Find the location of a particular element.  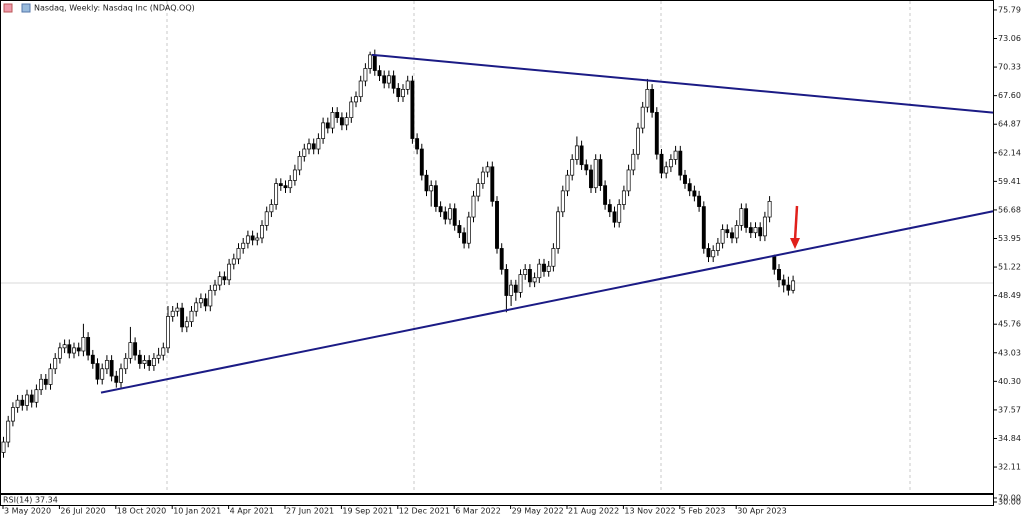

y-tick-label: 73.06 is located at coordinates (1009, 38).